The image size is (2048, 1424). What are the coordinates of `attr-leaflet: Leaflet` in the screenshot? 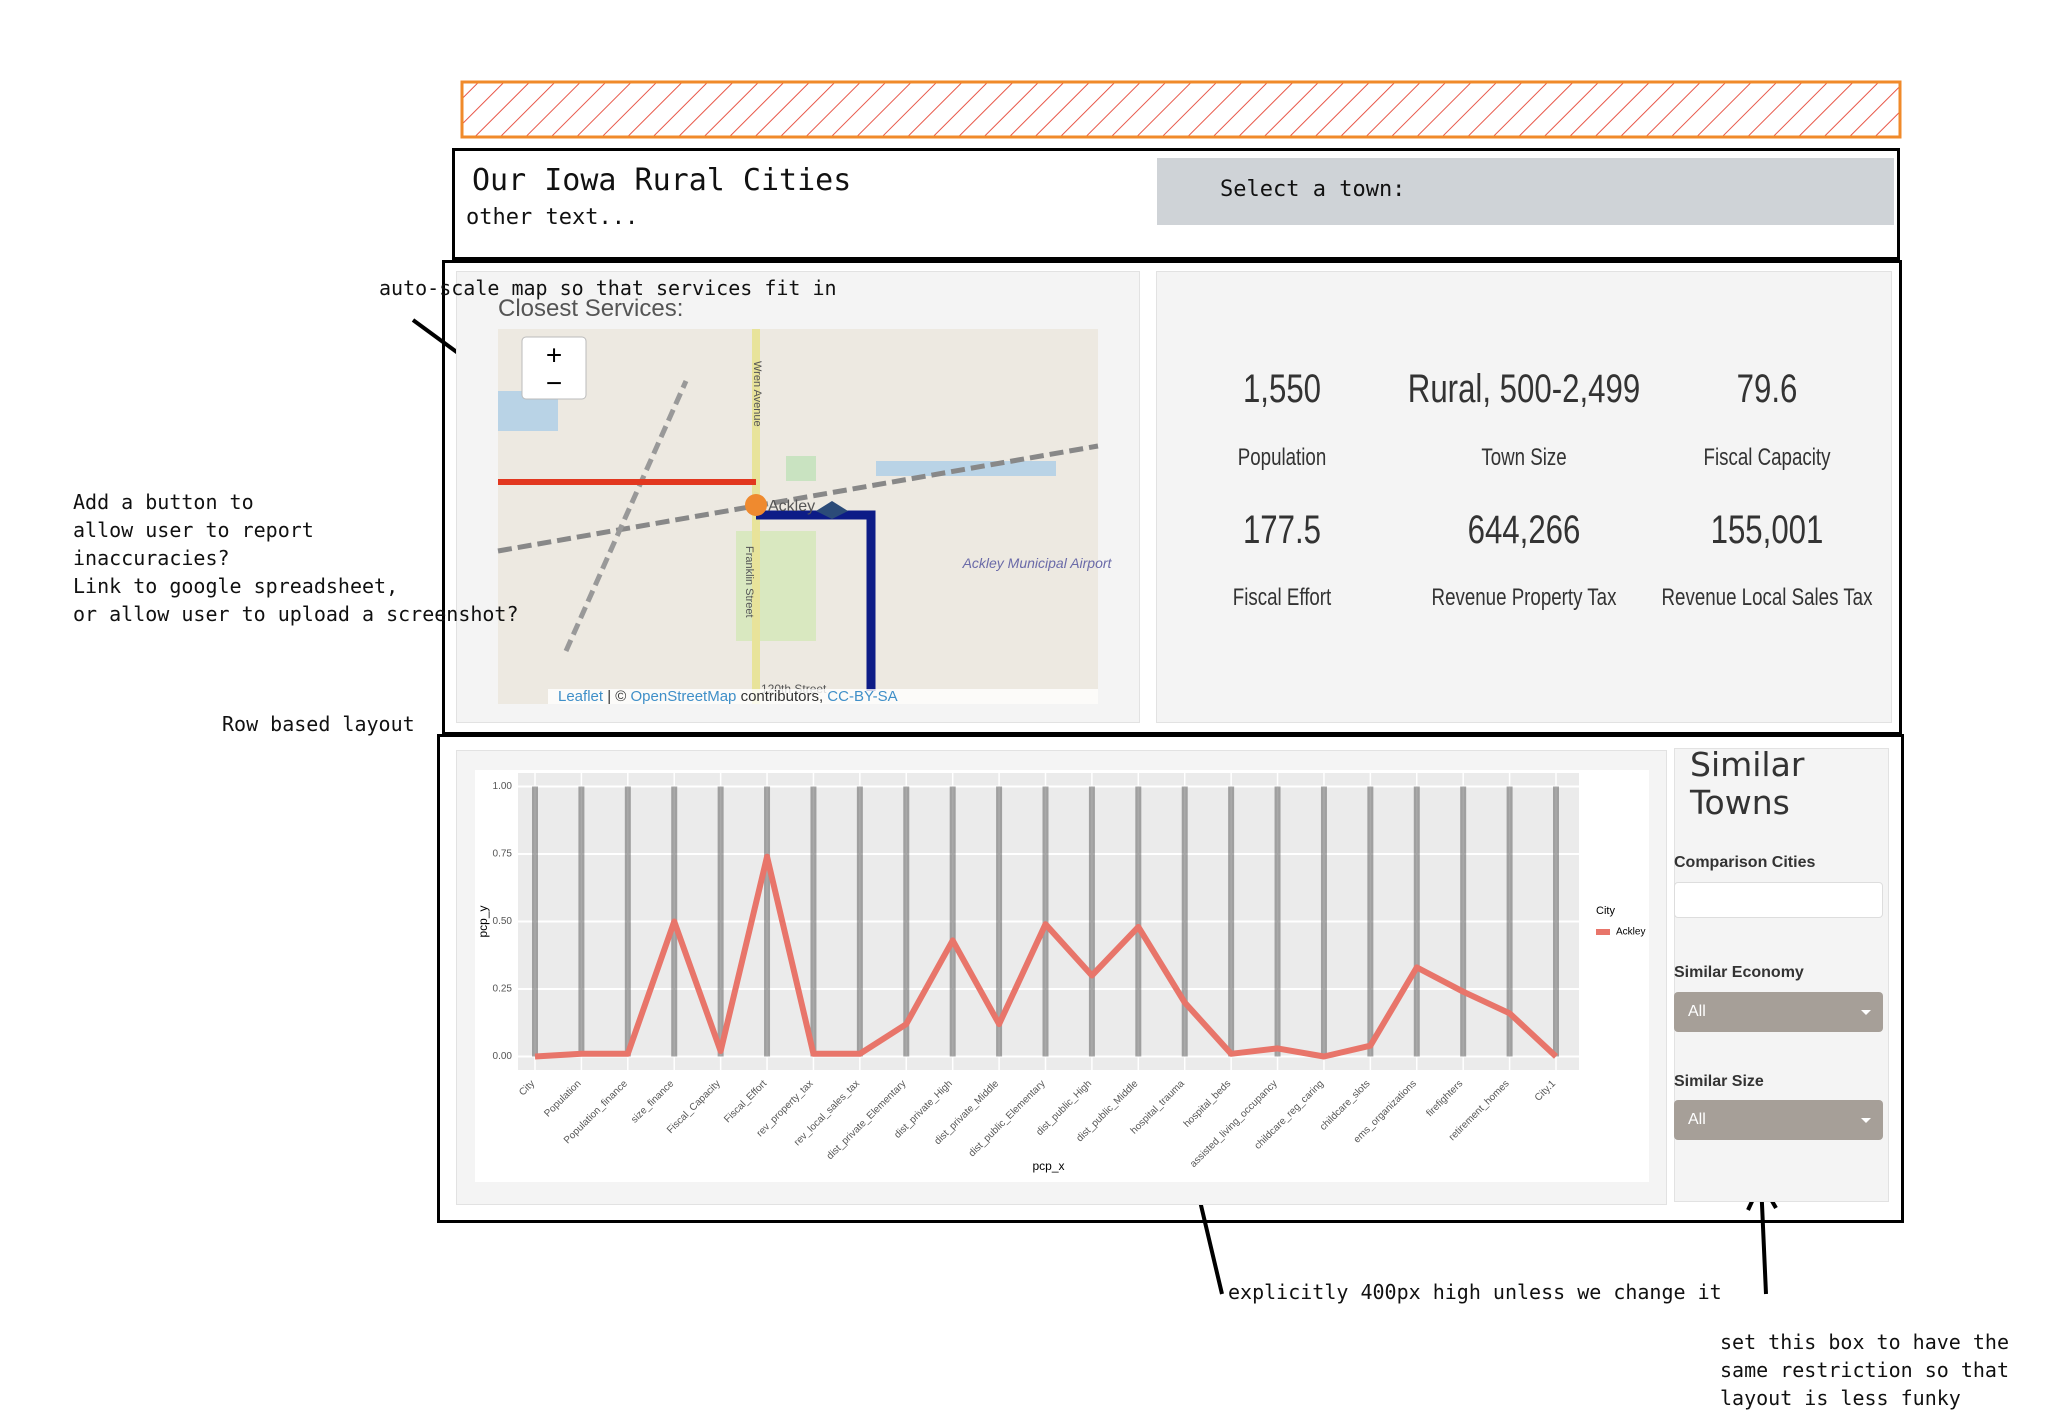 It's located at (581, 696).